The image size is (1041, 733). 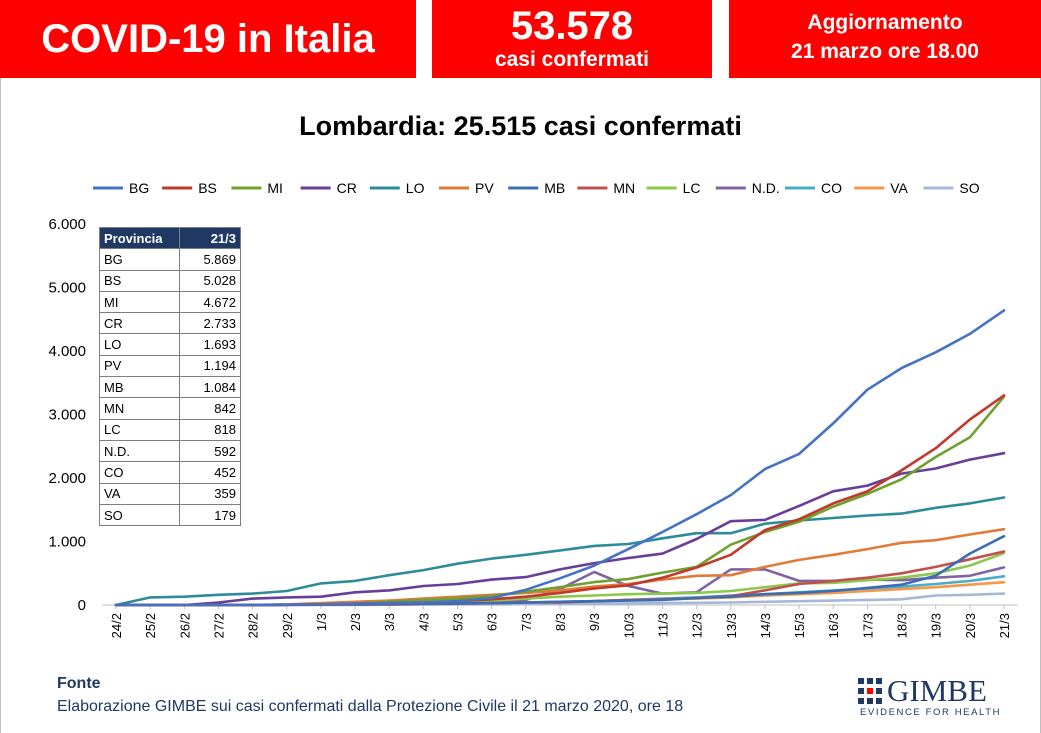 I want to click on chart-legend: BG BS MI CR LO PV MB MN LC N.D. CO VA SO, so click(x=536, y=188).